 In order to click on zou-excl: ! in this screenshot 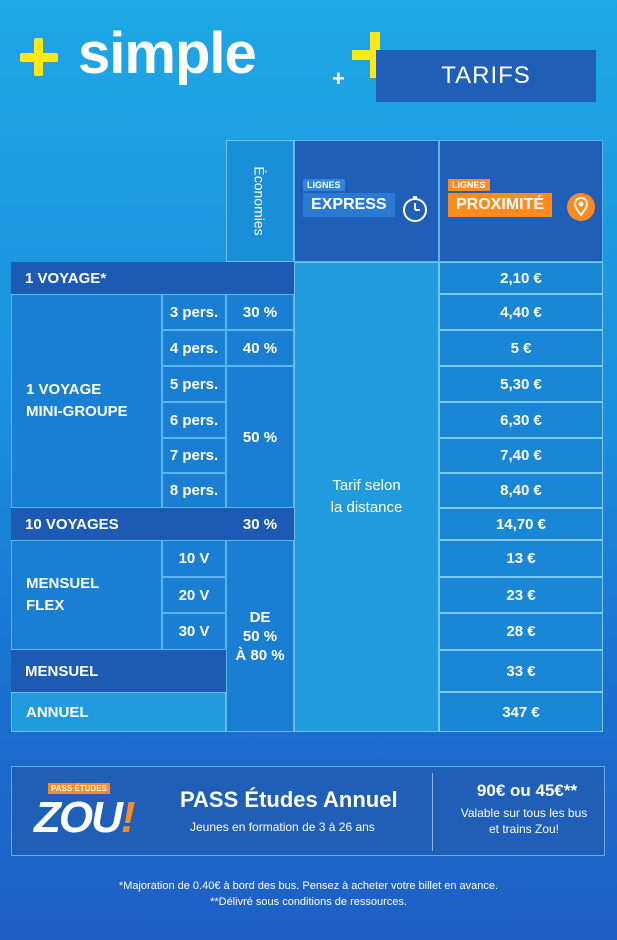, I will do `click(128, 817)`.